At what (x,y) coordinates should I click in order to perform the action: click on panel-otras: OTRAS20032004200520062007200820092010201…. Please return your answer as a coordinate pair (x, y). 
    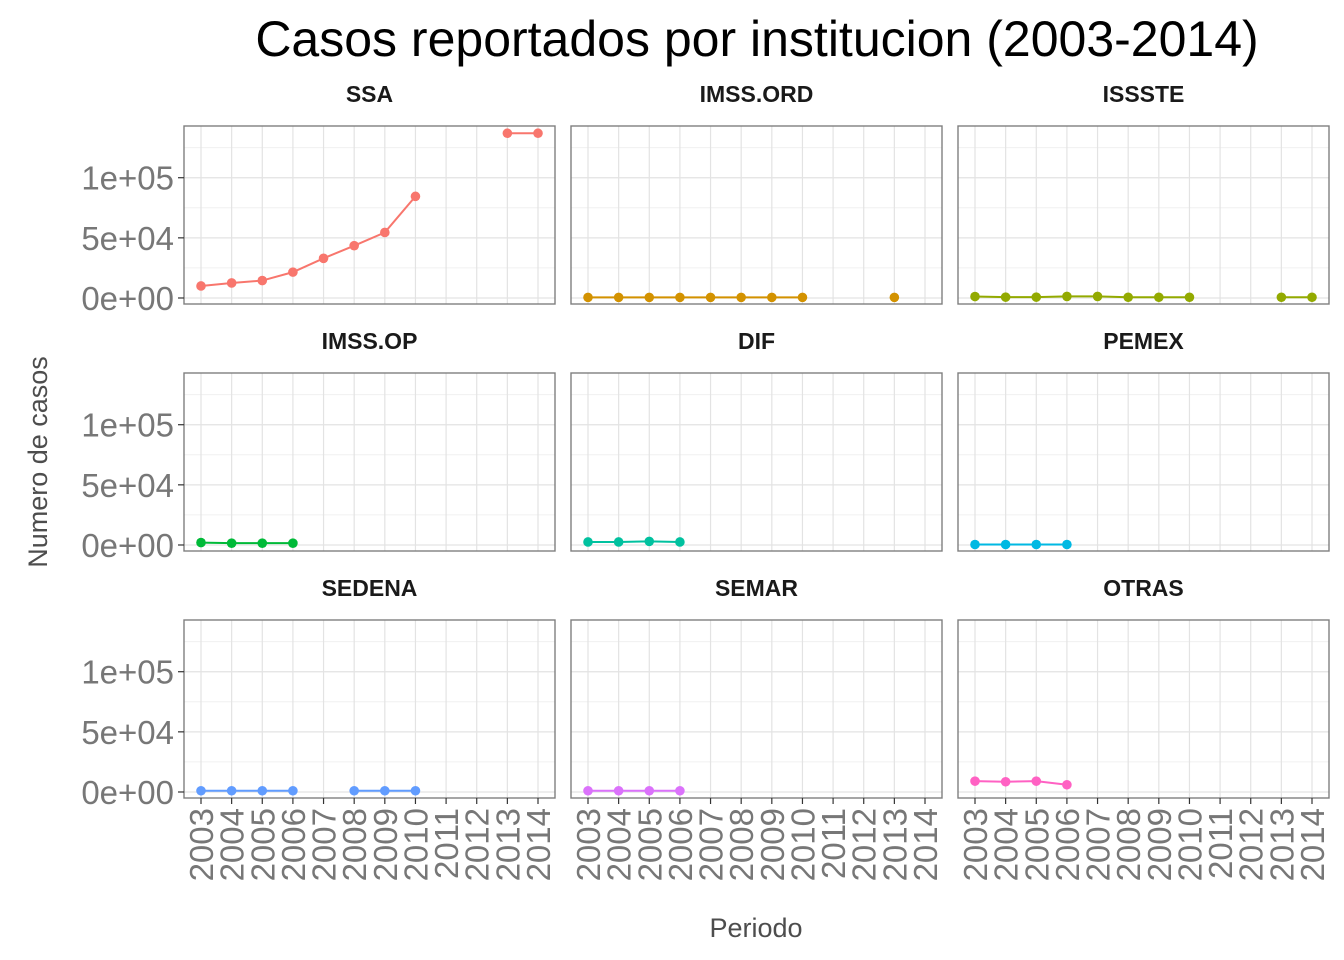
    Looking at the image, I should click on (1144, 728).